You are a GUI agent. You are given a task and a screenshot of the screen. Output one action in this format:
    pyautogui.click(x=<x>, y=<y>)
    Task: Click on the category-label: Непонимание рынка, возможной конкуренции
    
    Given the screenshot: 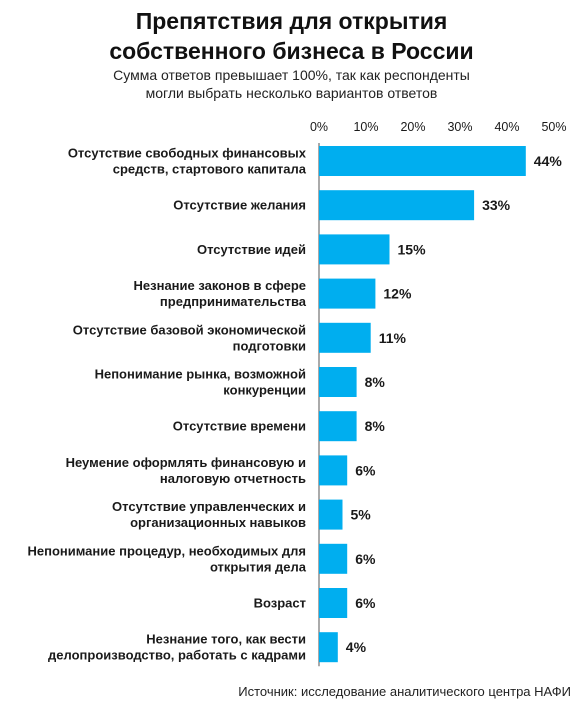 What is the action you would take?
    pyautogui.click(x=200, y=382)
    